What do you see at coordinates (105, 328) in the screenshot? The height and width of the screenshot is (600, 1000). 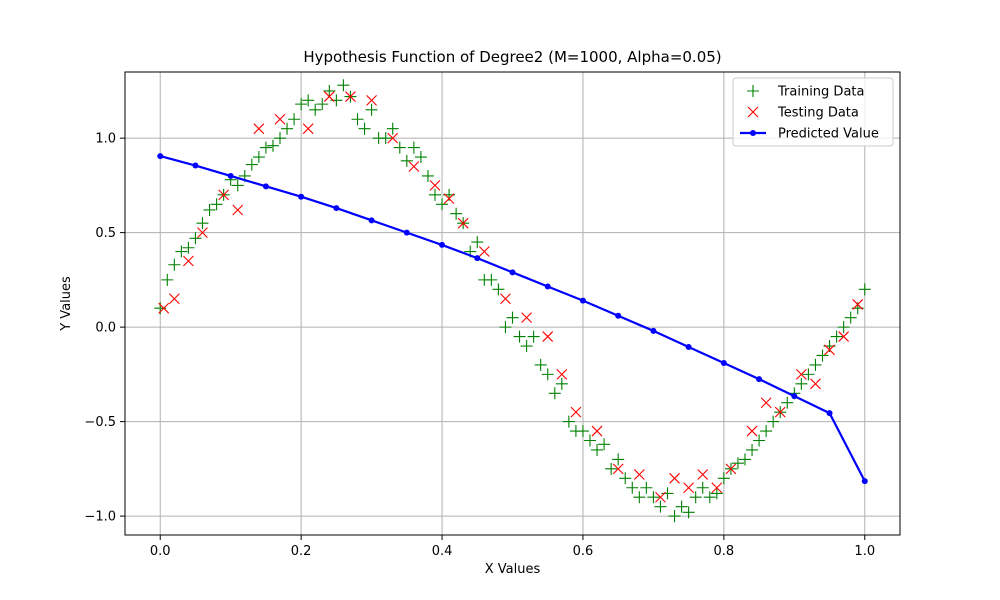 I see `y-tick-label: 0.0` at bounding box center [105, 328].